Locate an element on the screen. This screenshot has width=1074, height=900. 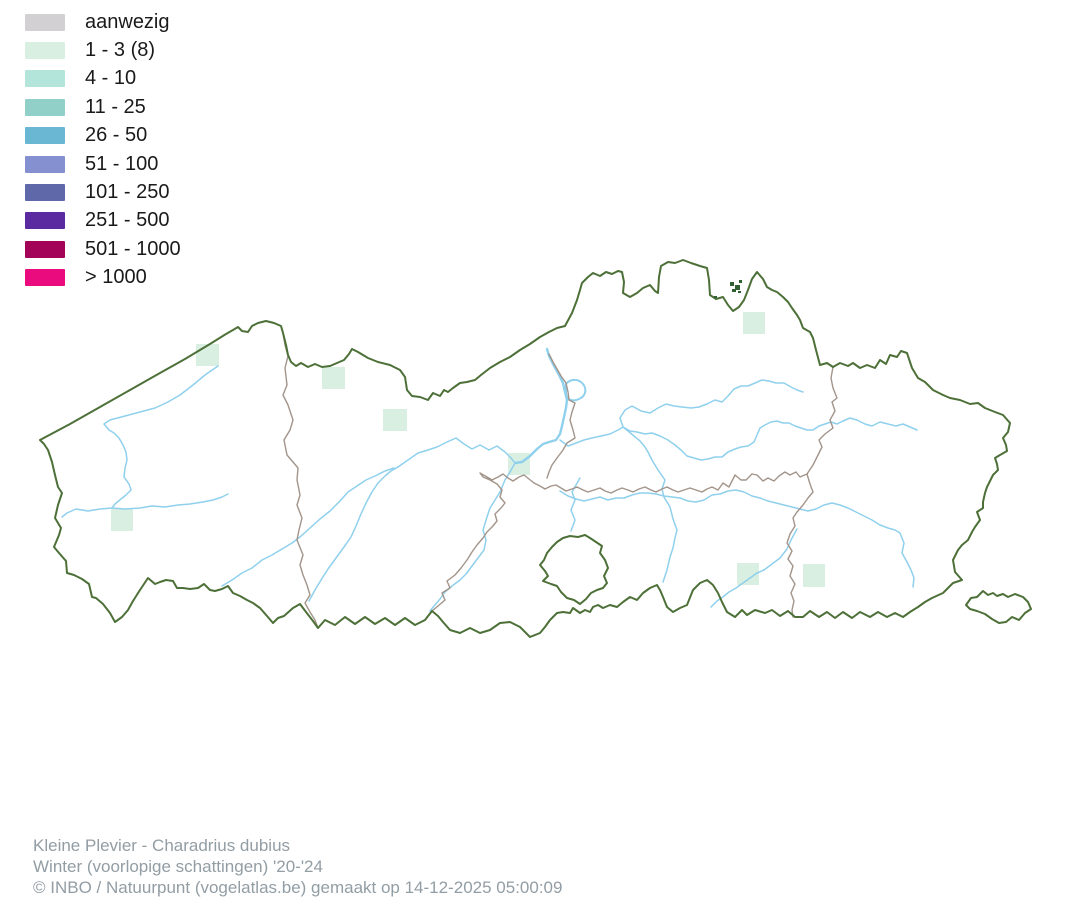
legend-label: > 1000 is located at coordinates (116, 277).